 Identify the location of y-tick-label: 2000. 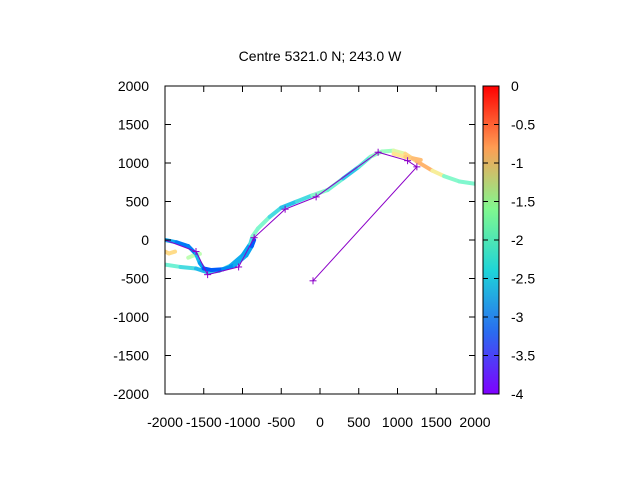
(133, 86).